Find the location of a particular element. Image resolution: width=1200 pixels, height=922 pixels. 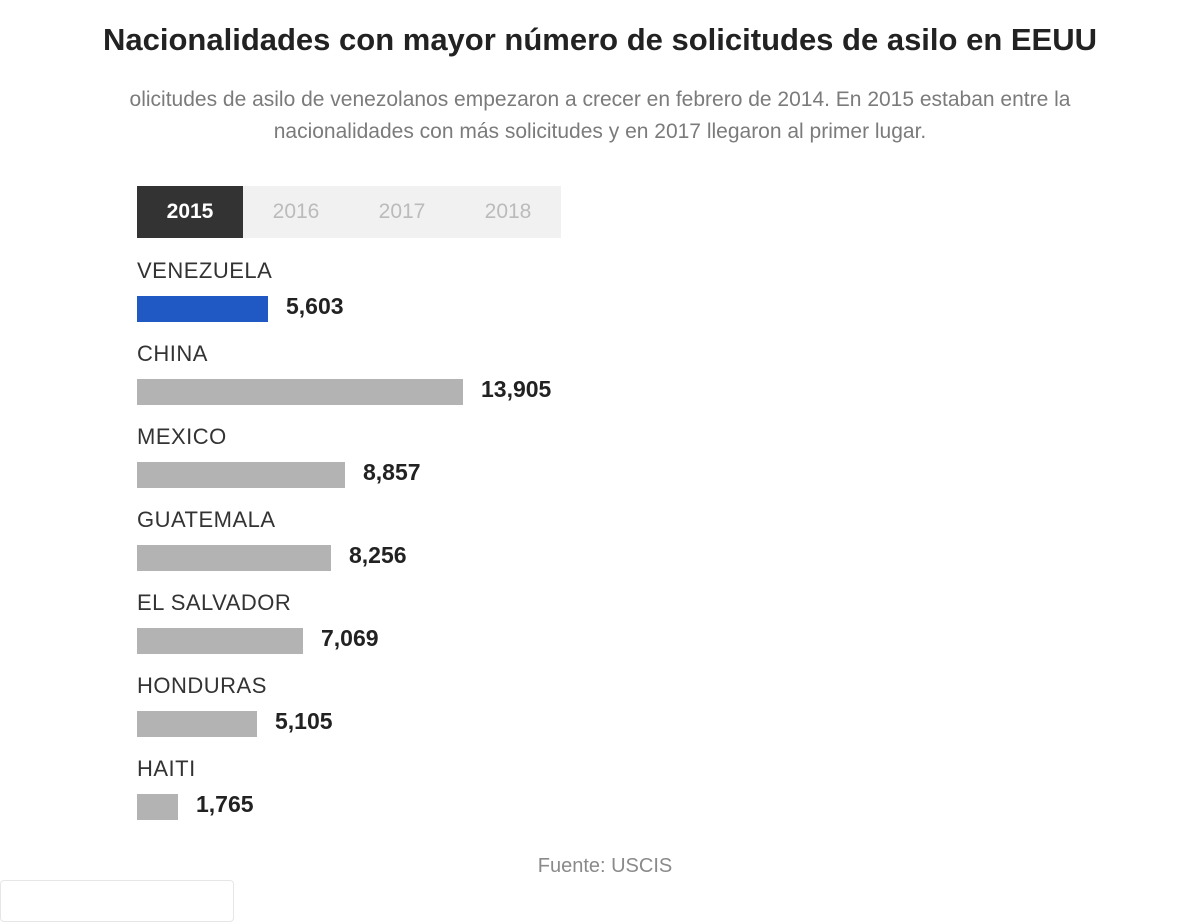

bar-row-el-salvador: EL SALVADOR 7,069 is located at coordinates (487, 625).